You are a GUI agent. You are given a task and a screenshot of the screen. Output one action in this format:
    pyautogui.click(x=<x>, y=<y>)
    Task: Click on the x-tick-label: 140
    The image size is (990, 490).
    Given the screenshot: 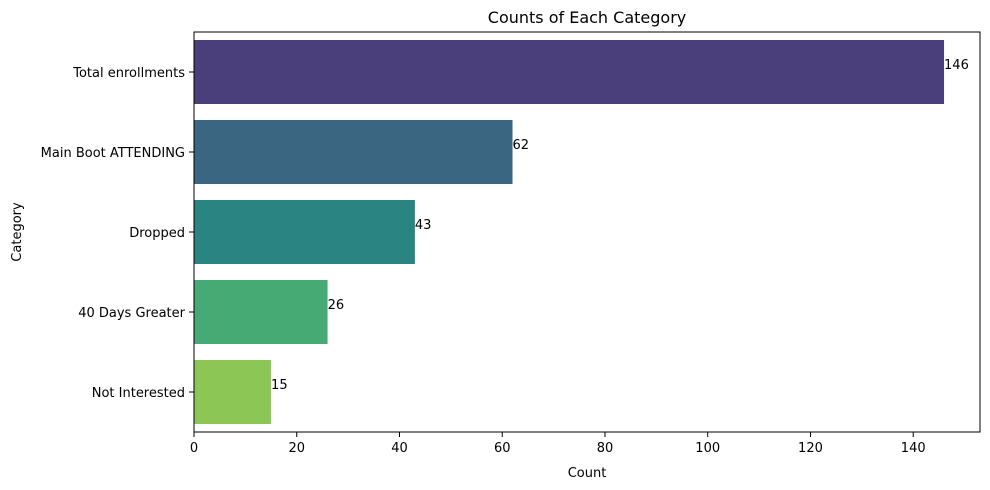 What is the action you would take?
    pyautogui.click(x=913, y=448)
    